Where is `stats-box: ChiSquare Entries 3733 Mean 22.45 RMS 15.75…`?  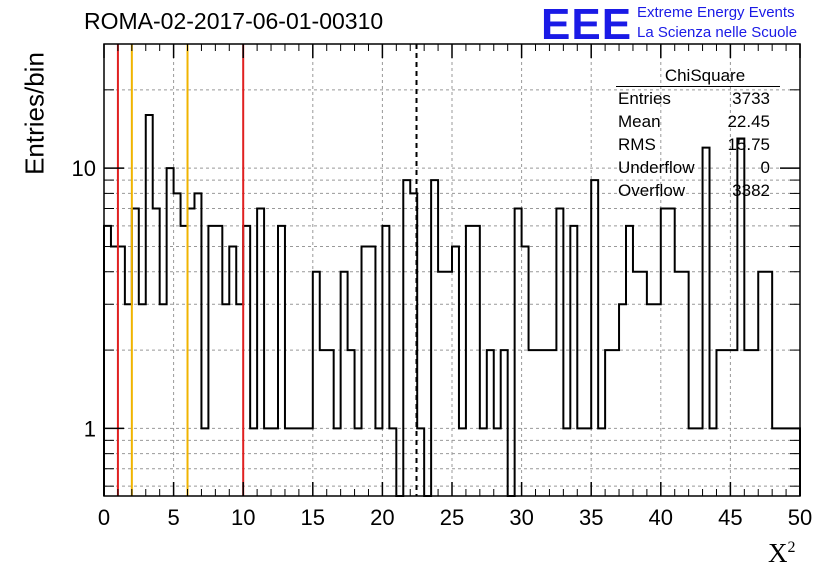
stats-box: ChiSquare Entries 3733 Mean 22.45 RMS 15.75… is located at coordinates (696, 134).